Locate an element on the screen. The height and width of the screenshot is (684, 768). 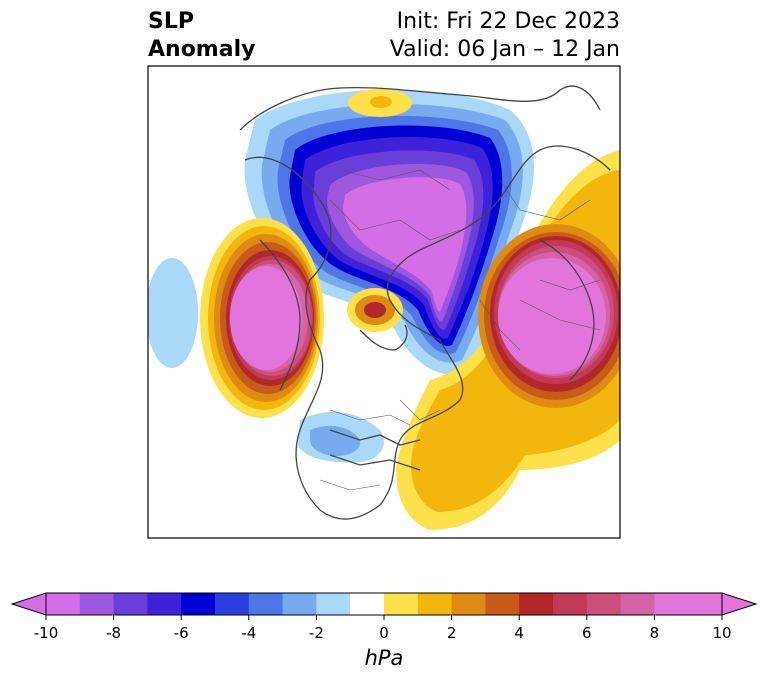
central-small-high is located at coordinates (375, 310).